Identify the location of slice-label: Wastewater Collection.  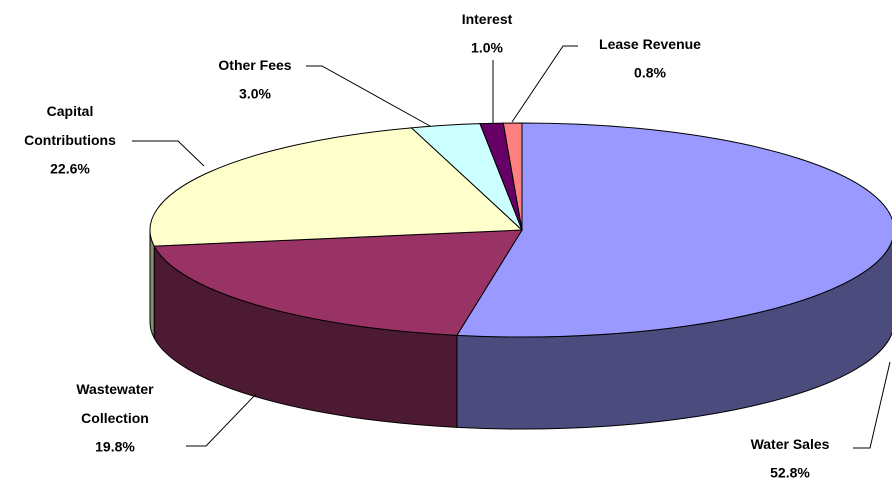
(115, 403).